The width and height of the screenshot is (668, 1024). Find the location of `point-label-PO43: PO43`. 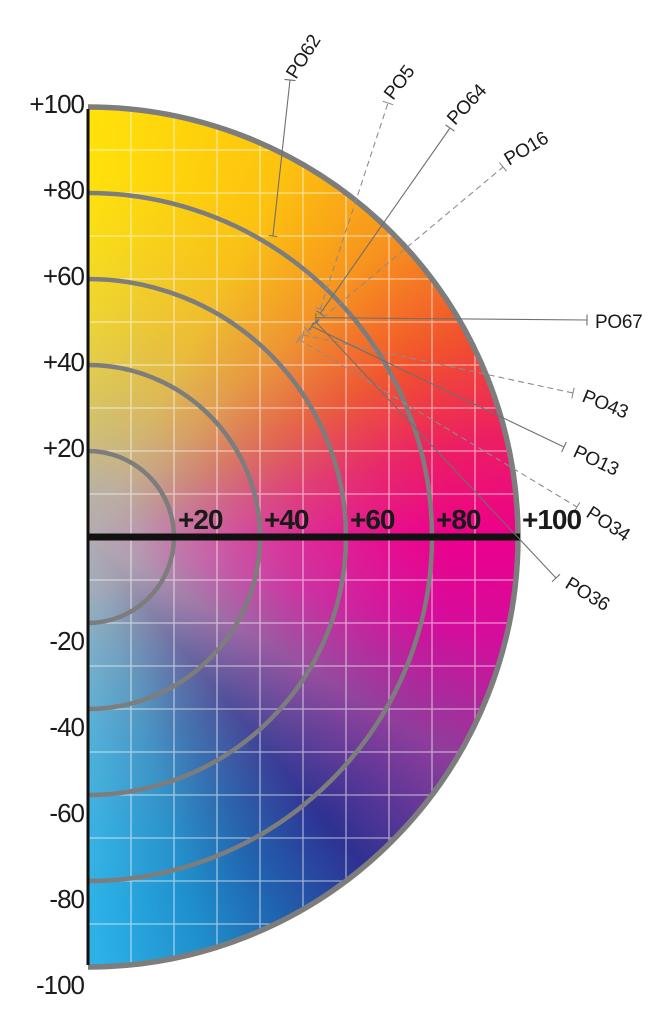

point-label-PO43: PO43 is located at coordinates (605, 404).